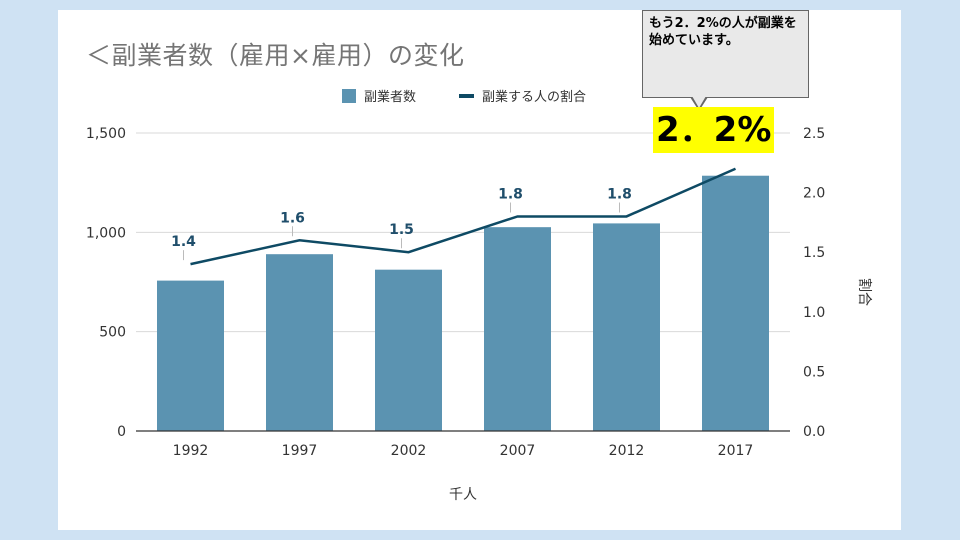 The height and width of the screenshot is (540, 960). I want to click on highlight-percentage: 2．2%, so click(714, 130).